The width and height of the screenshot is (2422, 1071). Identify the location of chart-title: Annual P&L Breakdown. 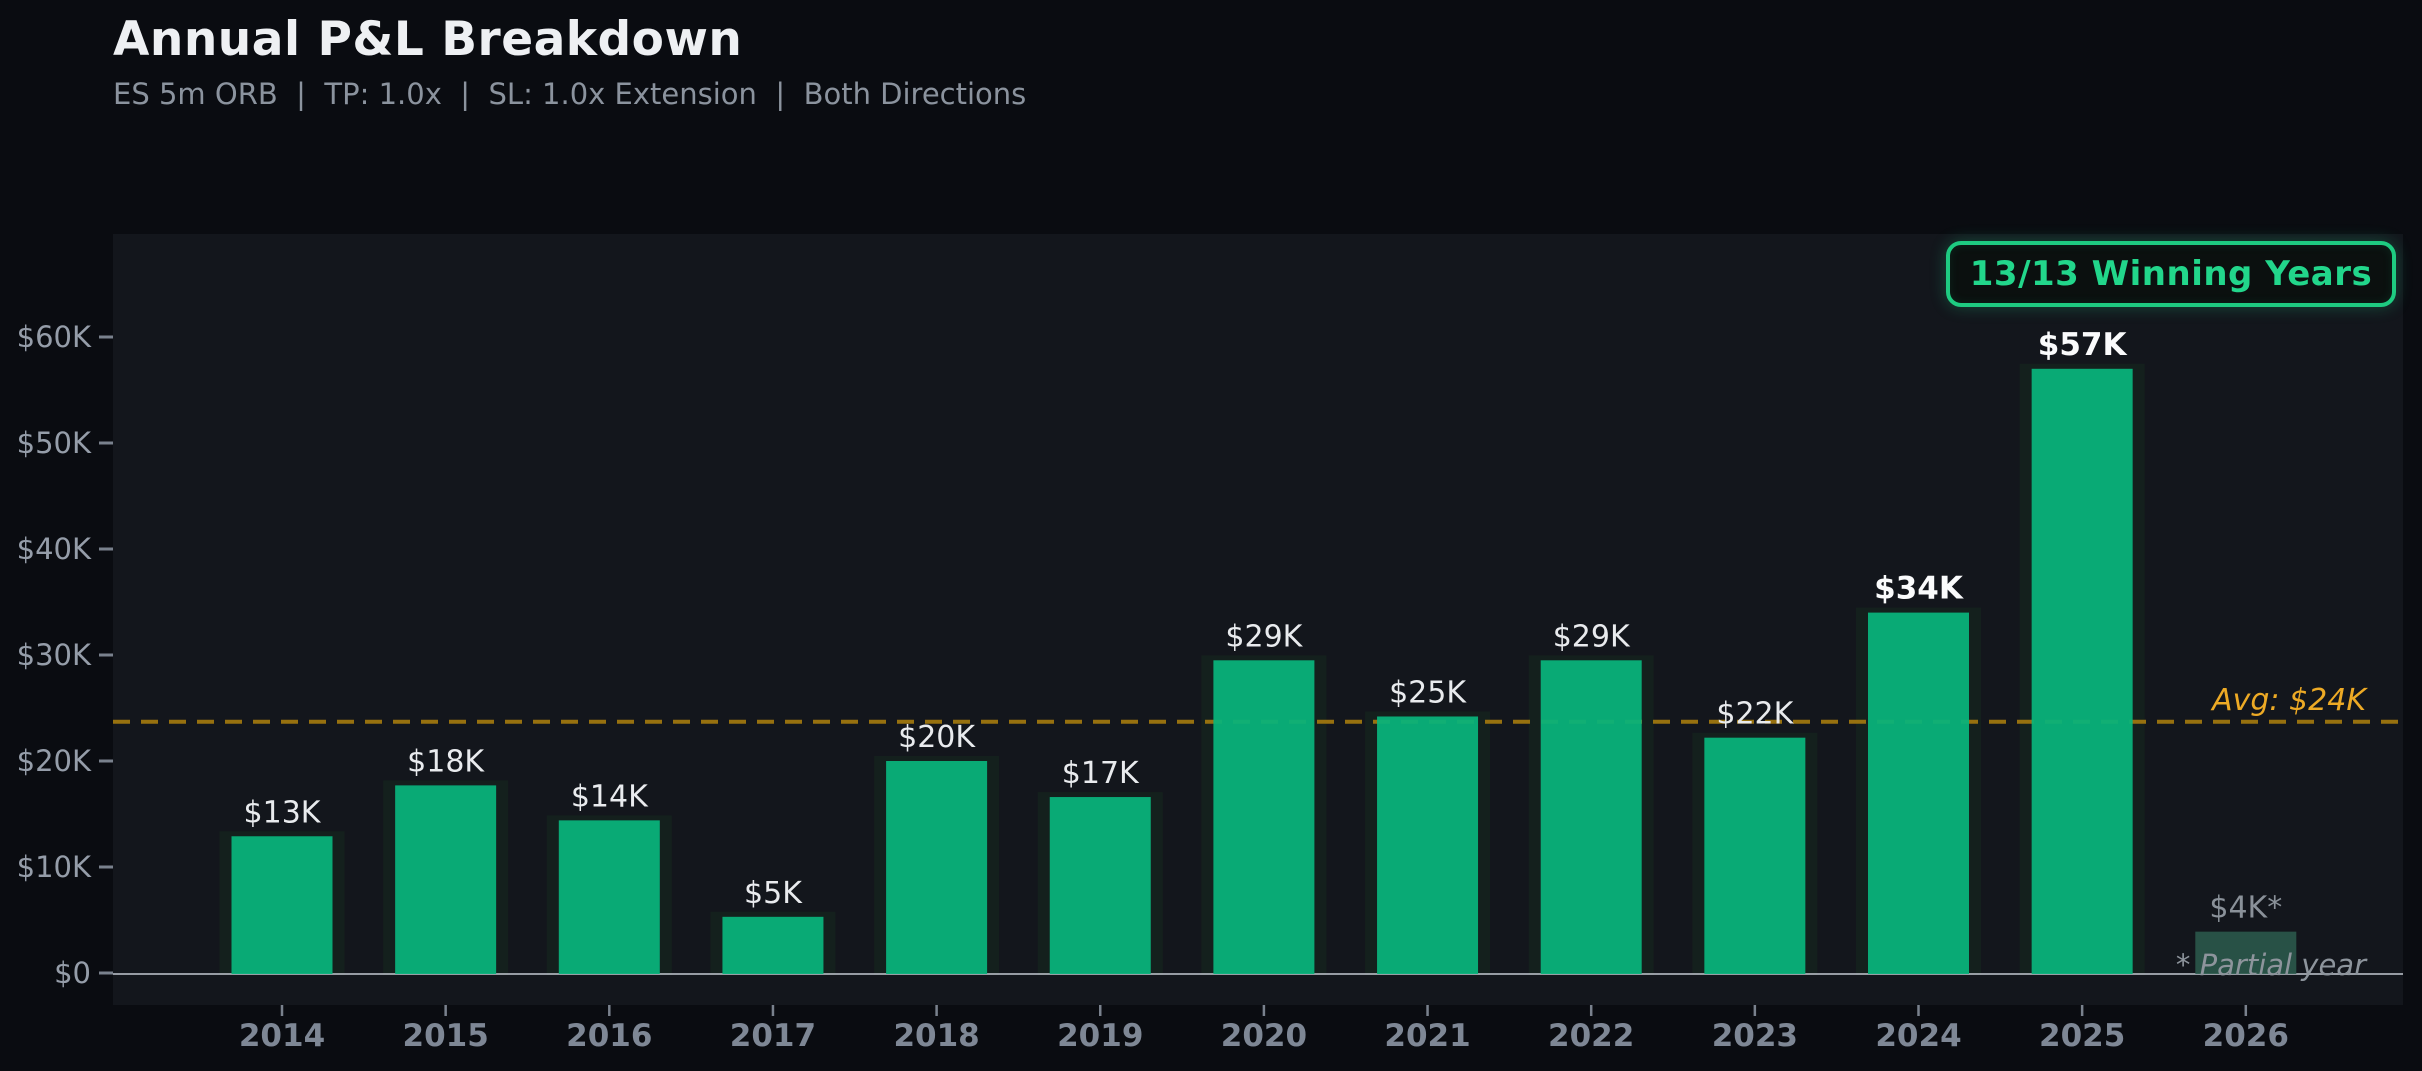
(428, 39).